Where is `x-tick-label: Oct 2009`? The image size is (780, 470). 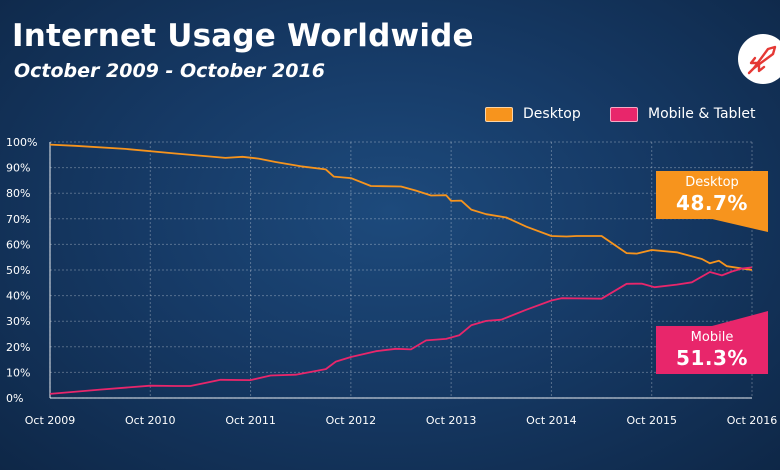 x-tick-label: Oct 2009 is located at coordinates (50, 420).